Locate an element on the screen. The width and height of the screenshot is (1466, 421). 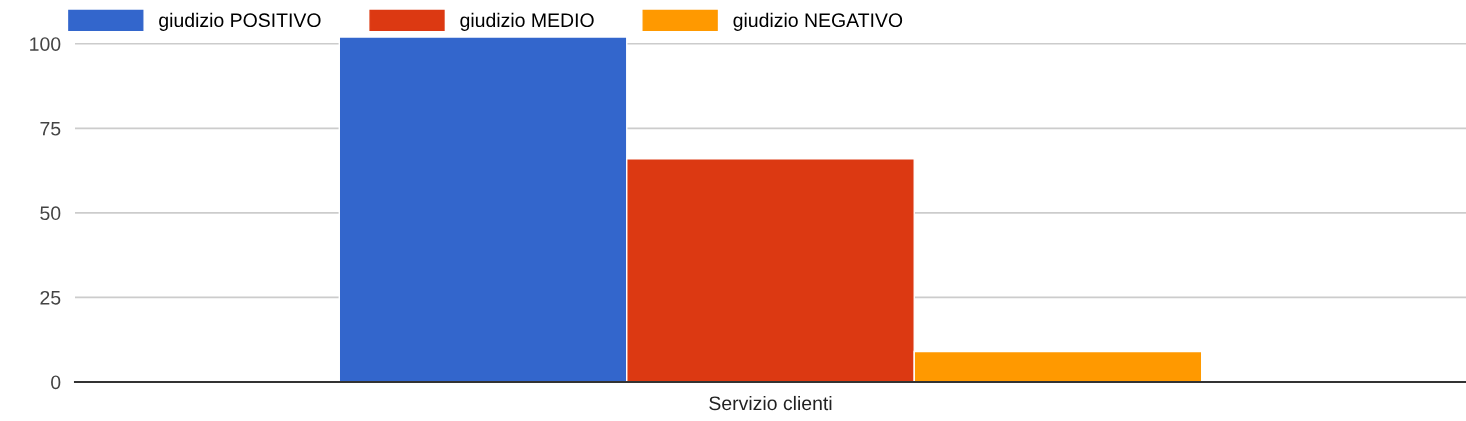
legend-label: giudizio POSITIVO is located at coordinates (240, 21).